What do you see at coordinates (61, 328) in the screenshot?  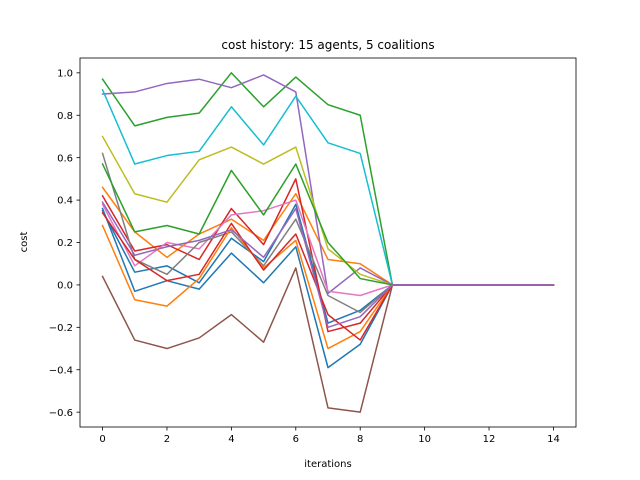 I see `y-tick-label: −0.2` at bounding box center [61, 328].